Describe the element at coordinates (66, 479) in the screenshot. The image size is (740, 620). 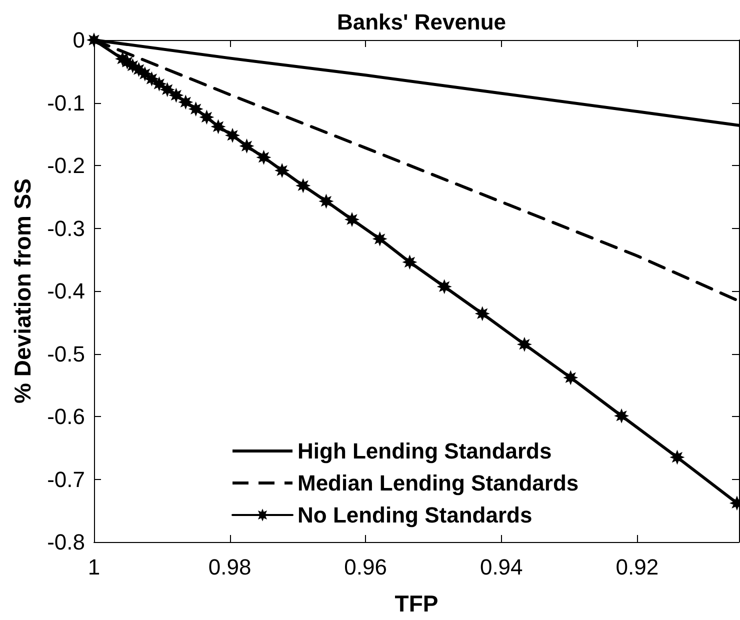
I see `y-tick-label: -0.7` at that location.